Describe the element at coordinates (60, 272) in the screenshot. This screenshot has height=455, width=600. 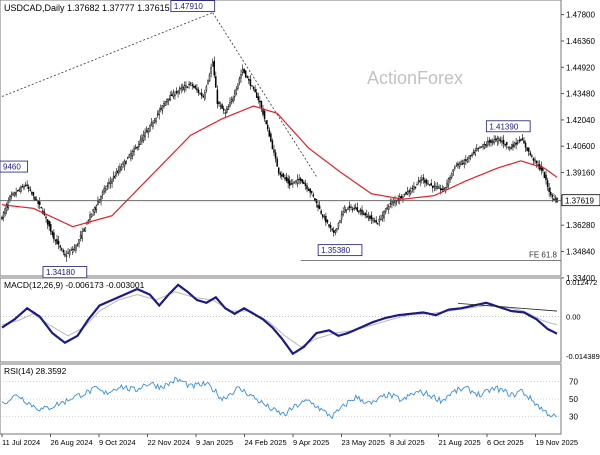
I see `price-annotation-label: 1.34180` at that location.